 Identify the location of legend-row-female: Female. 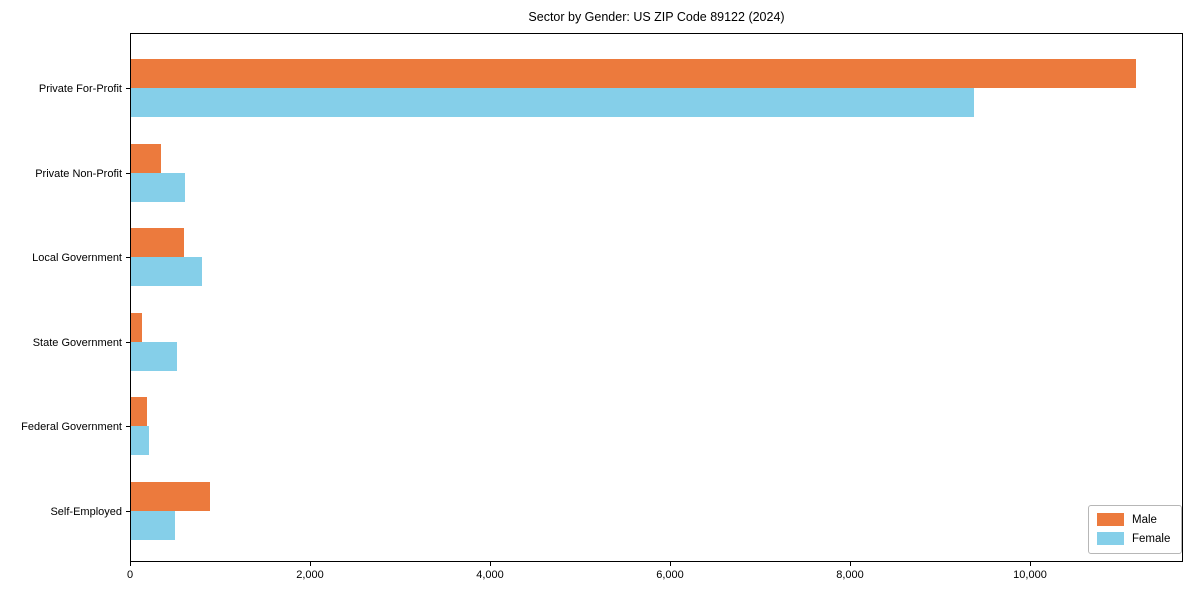
(1139, 538).